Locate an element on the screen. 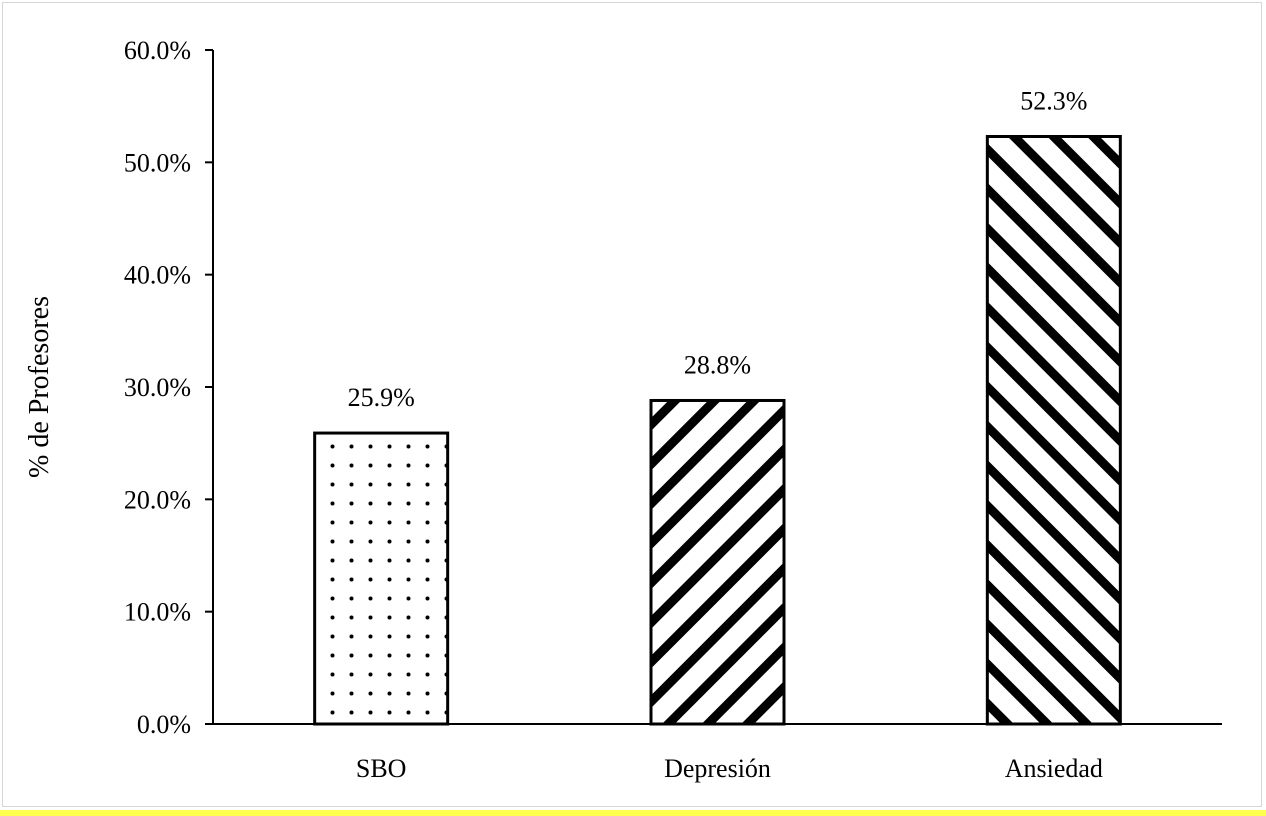  bar-depresión is located at coordinates (717, 562).